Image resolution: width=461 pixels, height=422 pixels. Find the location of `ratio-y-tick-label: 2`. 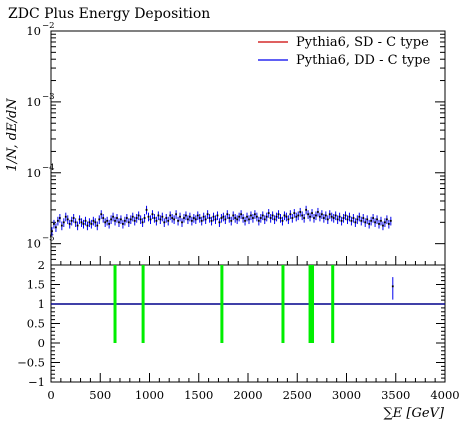

ratio-y-tick-label: 2 is located at coordinates (41, 265).